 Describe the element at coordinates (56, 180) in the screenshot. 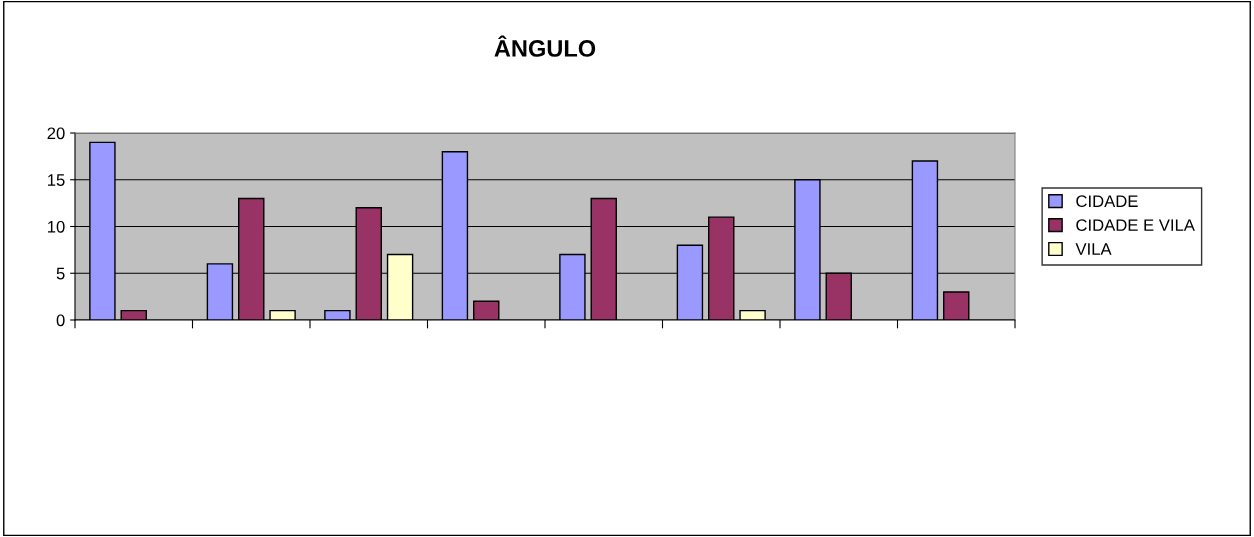

I see `y-tick-label: 15` at that location.